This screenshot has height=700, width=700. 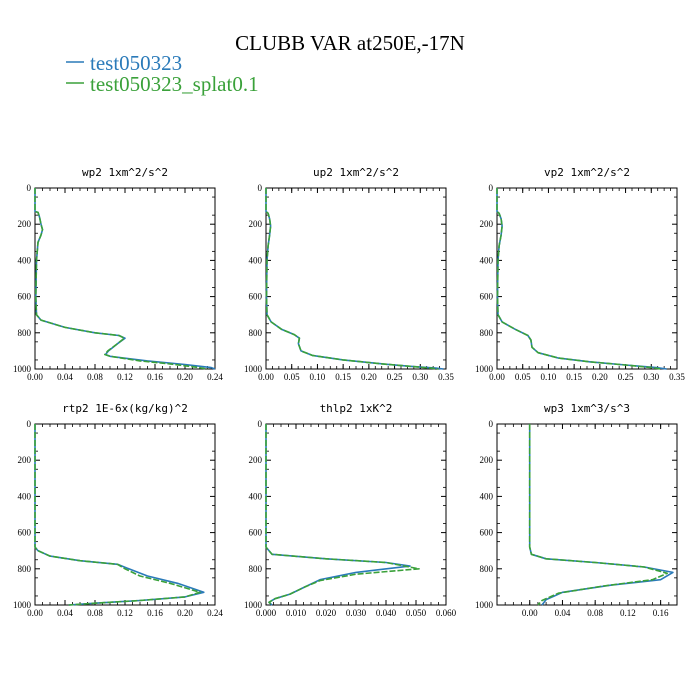 What do you see at coordinates (22, 369) in the screenshot?
I see `y-tick-label-0-5: 1000` at bounding box center [22, 369].